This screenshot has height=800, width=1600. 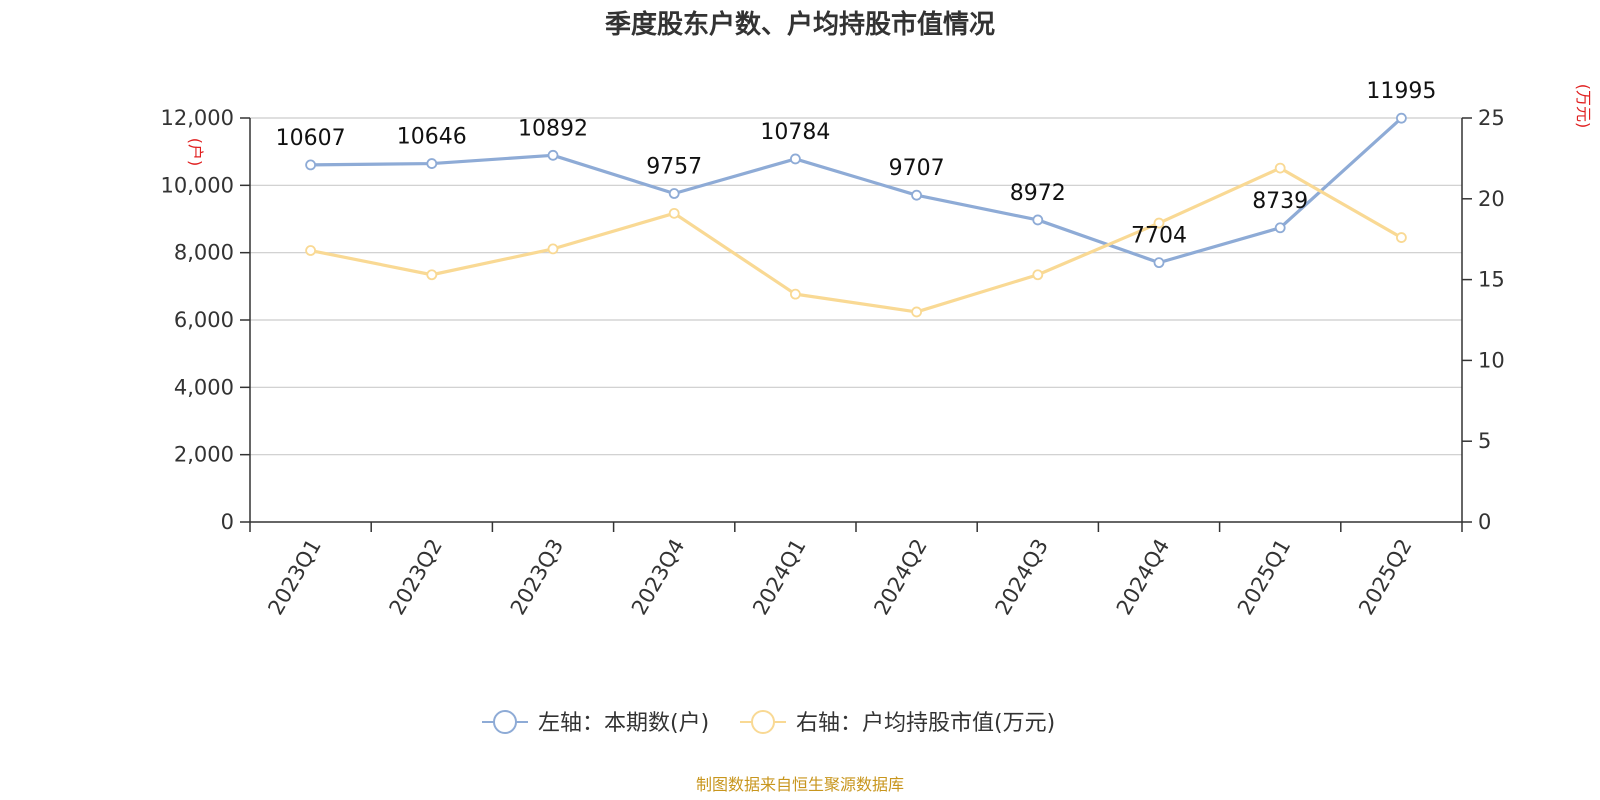 What do you see at coordinates (1491, 280) in the screenshot?
I see `right-tick-label: 15` at bounding box center [1491, 280].